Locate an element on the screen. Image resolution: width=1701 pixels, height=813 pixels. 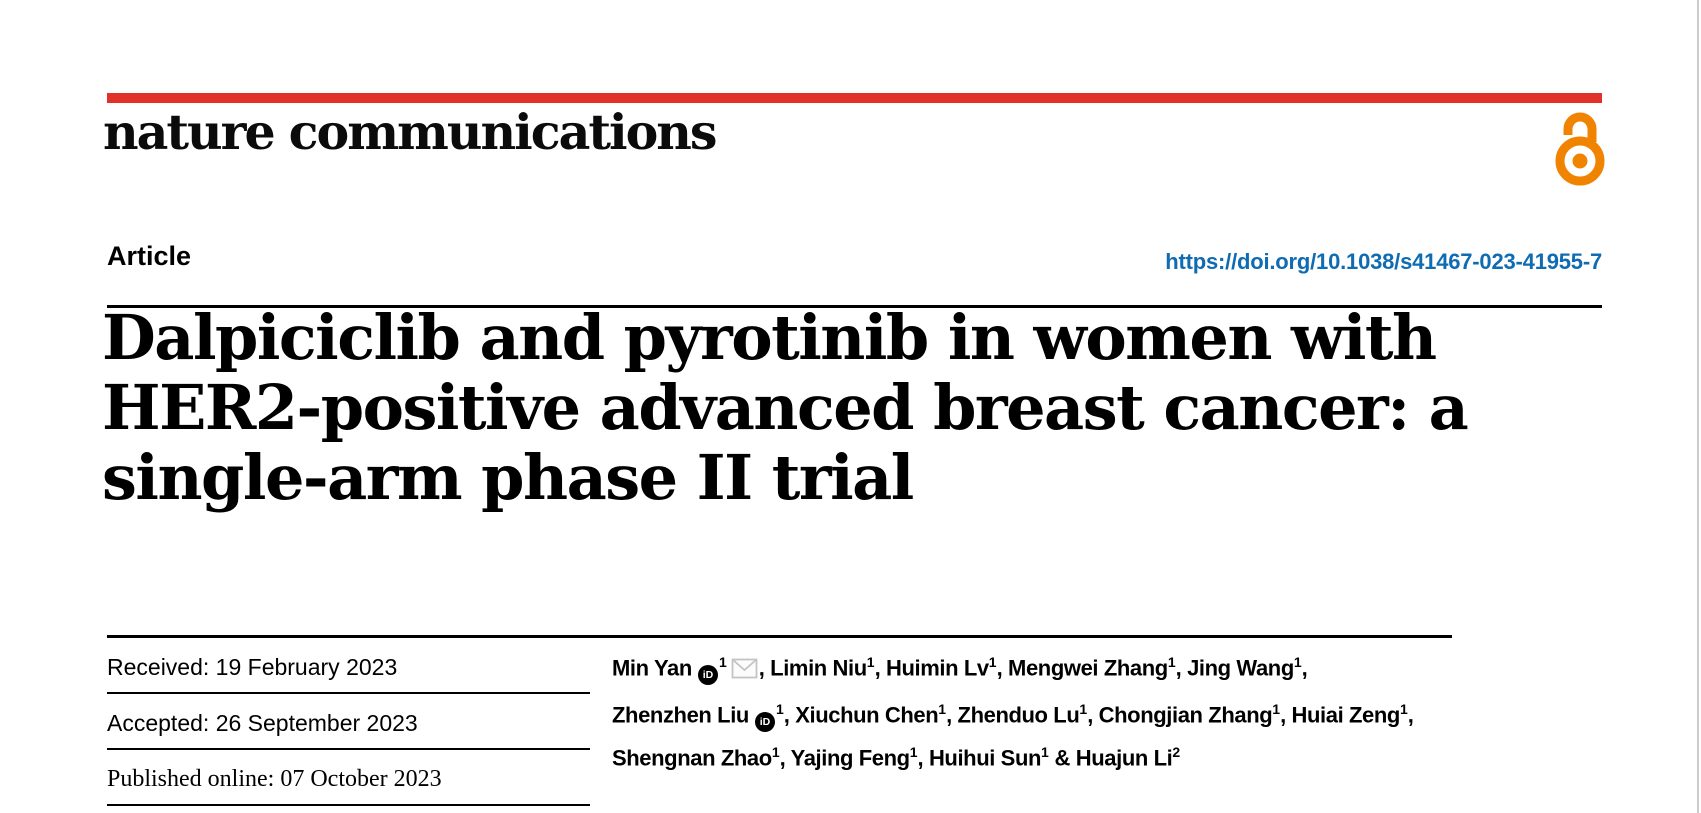
affiliation-superscript: 2 is located at coordinates (1176, 751).